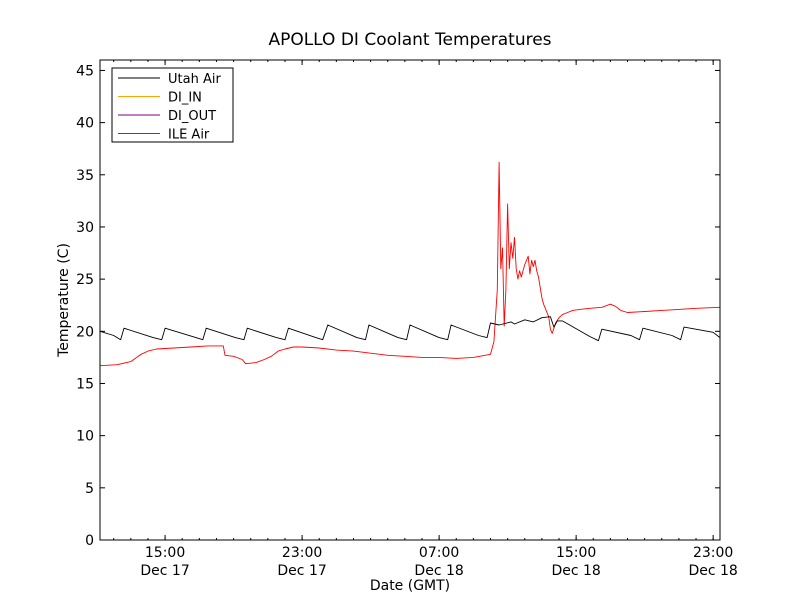 The height and width of the screenshot is (600, 800). I want to click on legend-box, so click(172, 105).